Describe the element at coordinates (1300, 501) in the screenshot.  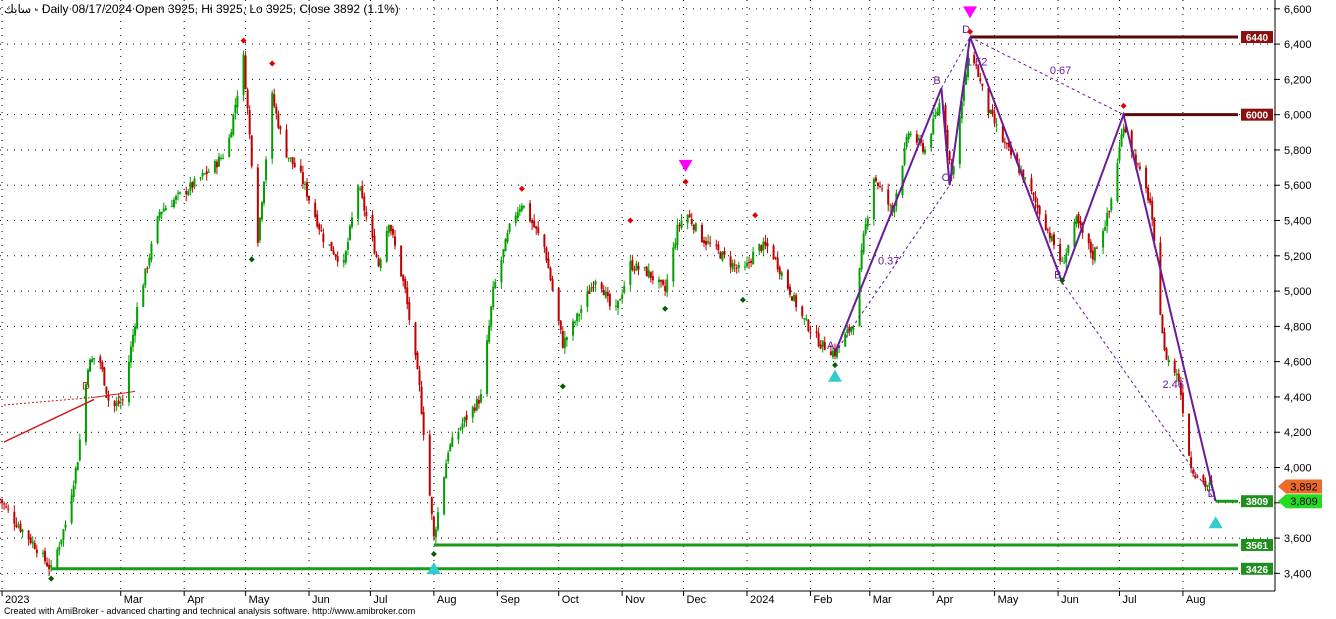
I see `price-flag` at that location.